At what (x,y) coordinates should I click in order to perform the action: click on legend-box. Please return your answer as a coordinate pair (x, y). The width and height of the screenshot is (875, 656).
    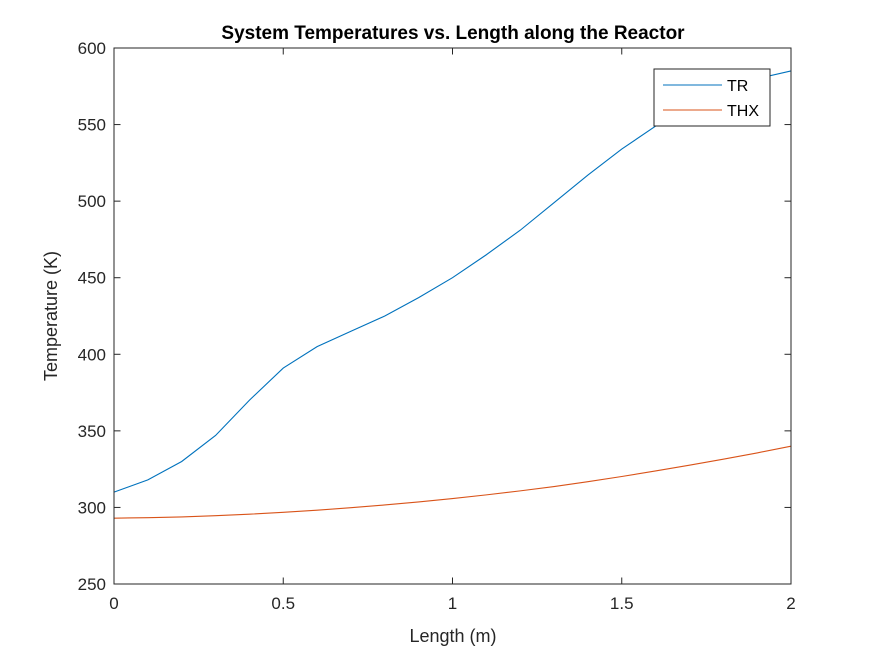
    Looking at the image, I should click on (712, 97).